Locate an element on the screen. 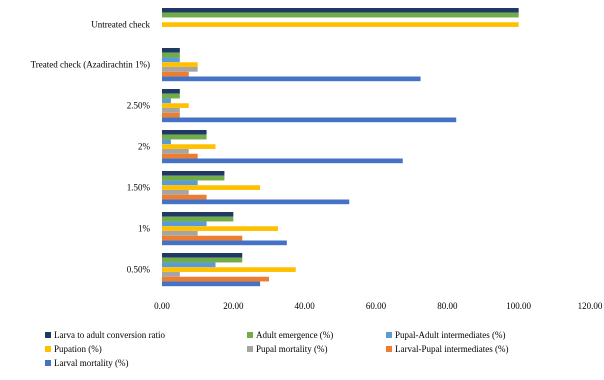 The height and width of the screenshot is (380, 604). category-label: 2% is located at coordinates (144, 147).